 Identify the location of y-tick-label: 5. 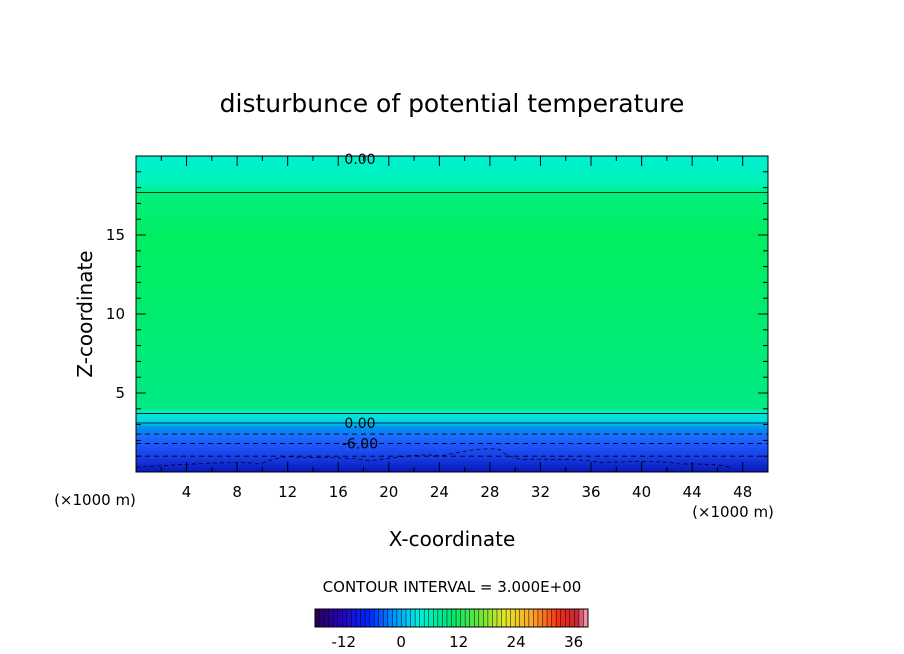
(120, 393).